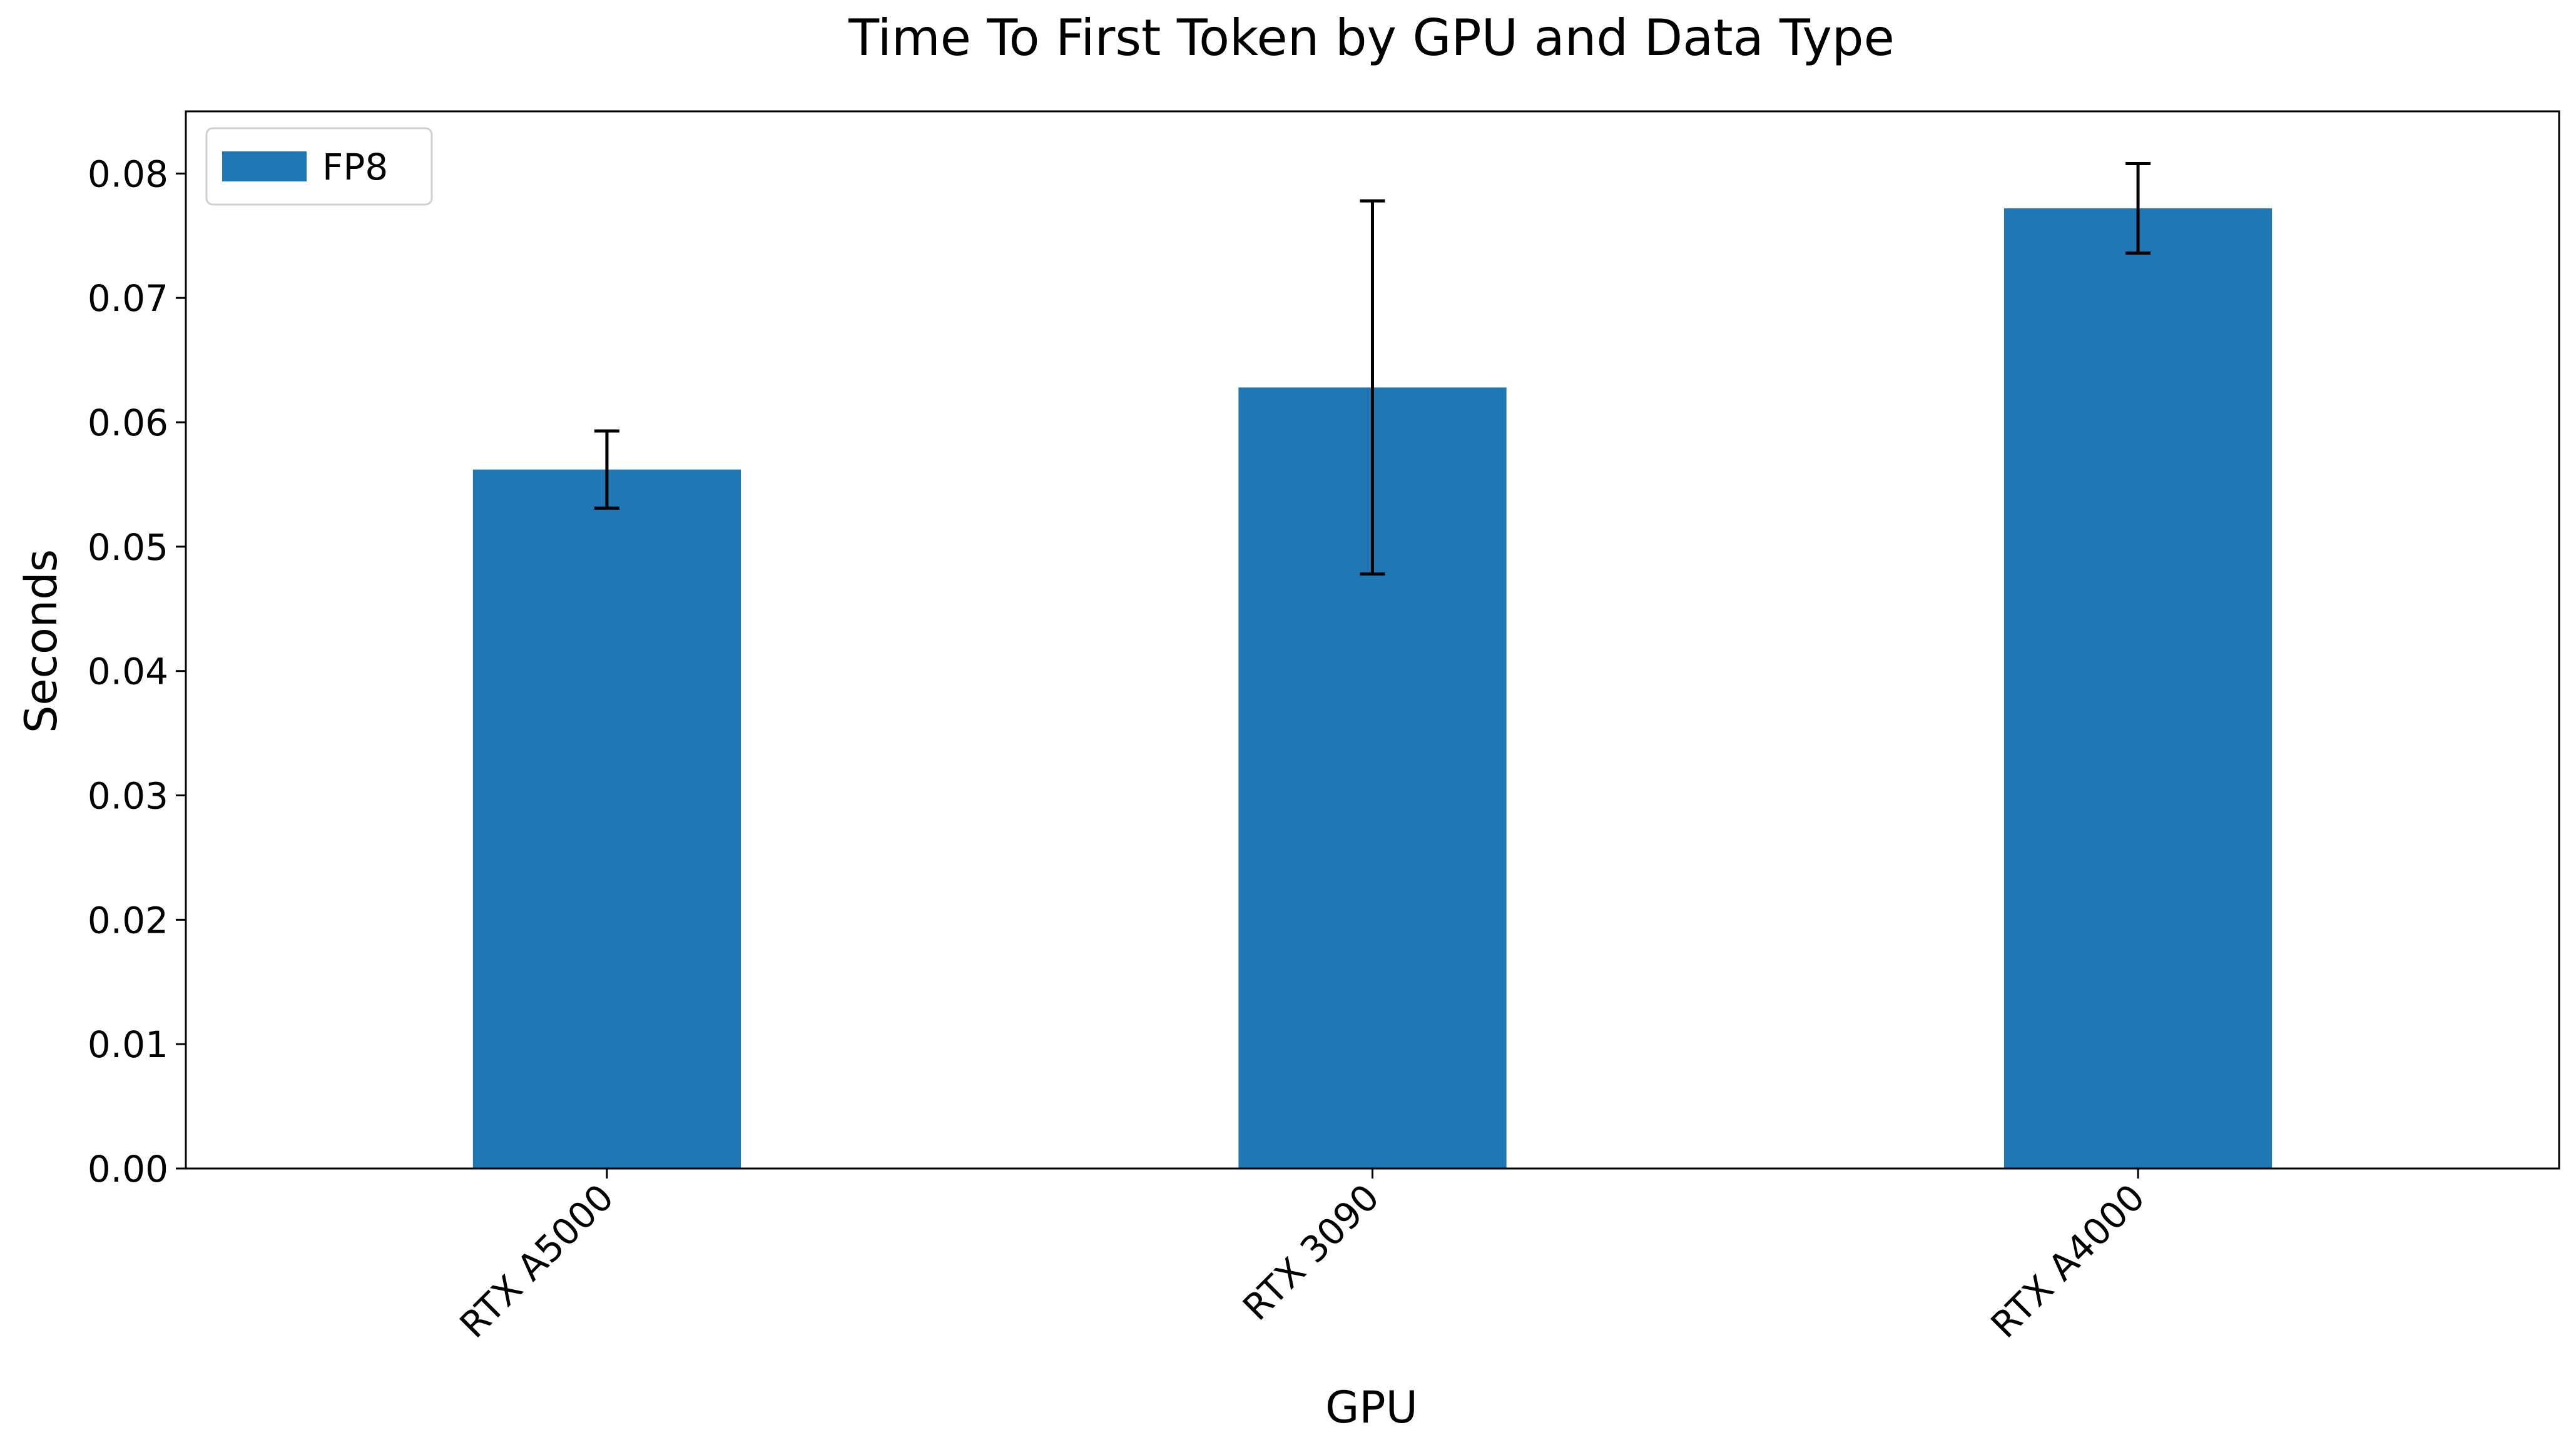 This screenshot has width=2576, height=1450. What do you see at coordinates (2068, 1261) in the screenshot?
I see `x-tick-label: RTX A4000` at bounding box center [2068, 1261].